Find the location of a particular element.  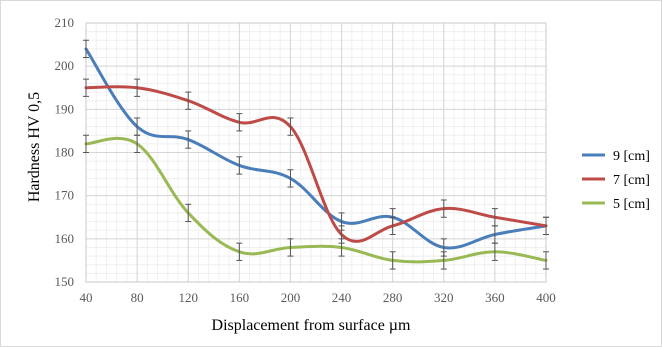

legend: 9 [cm] 7 [cm] 5 [cm] is located at coordinates (616, 180).